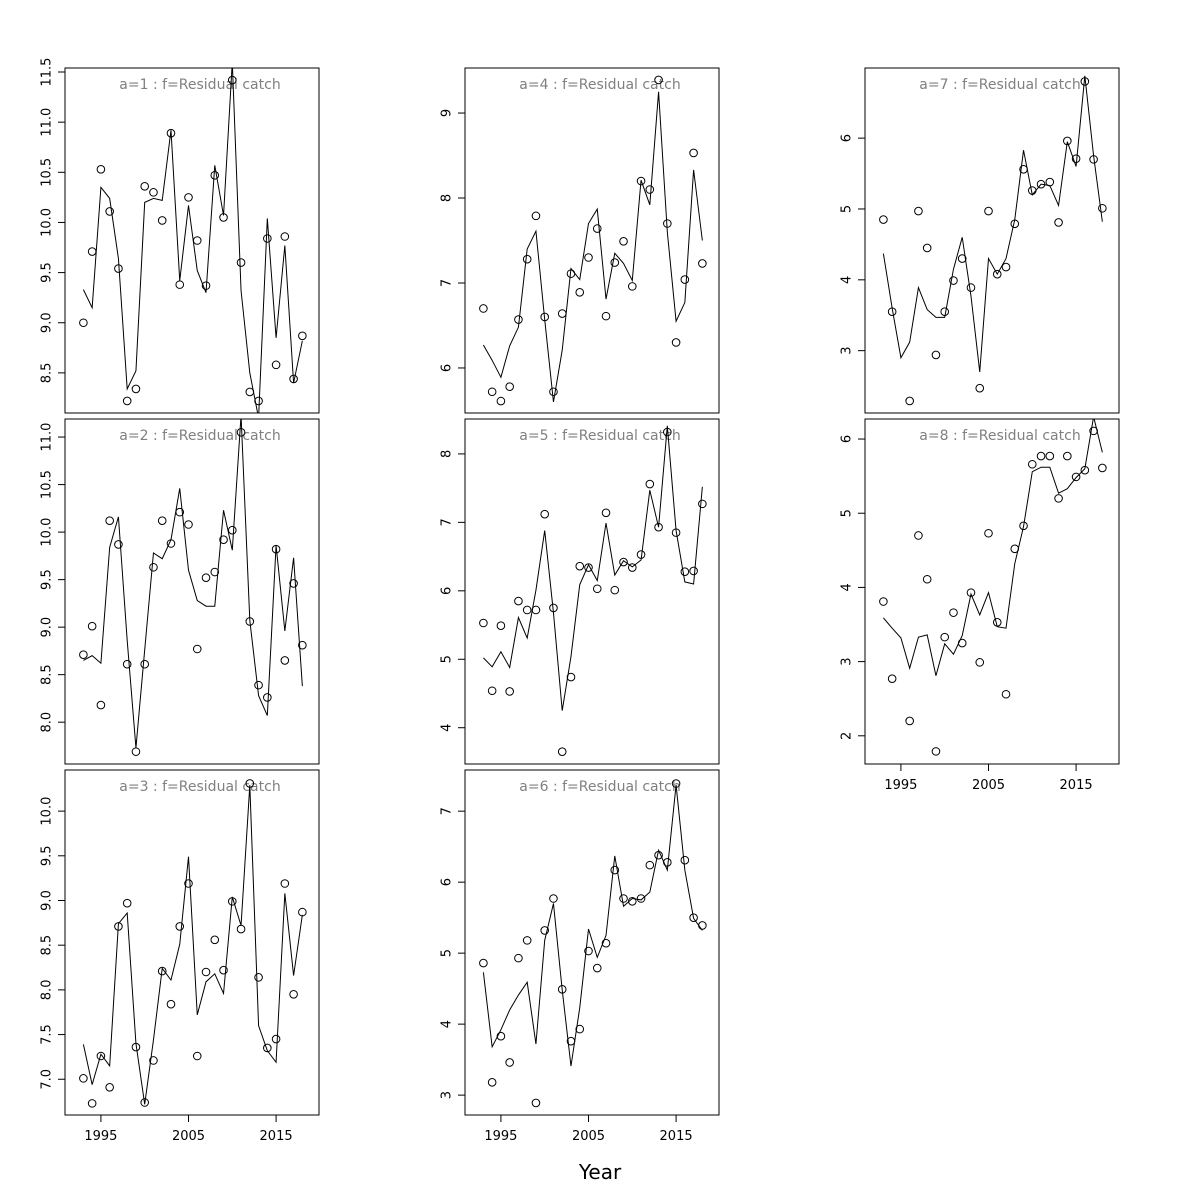 This screenshot has height=1200, width=1200. What do you see at coordinates (847, 661) in the screenshot?
I see `y-tick-label: 3` at bounding box center [847, 661].